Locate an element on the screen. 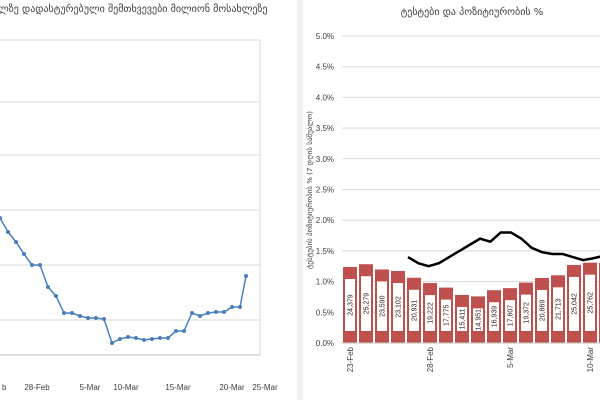 Image resolution: width=600 pixels, height=400 pixels. right-bar-value-label: 20,869 is located at coordinates (543, 311).